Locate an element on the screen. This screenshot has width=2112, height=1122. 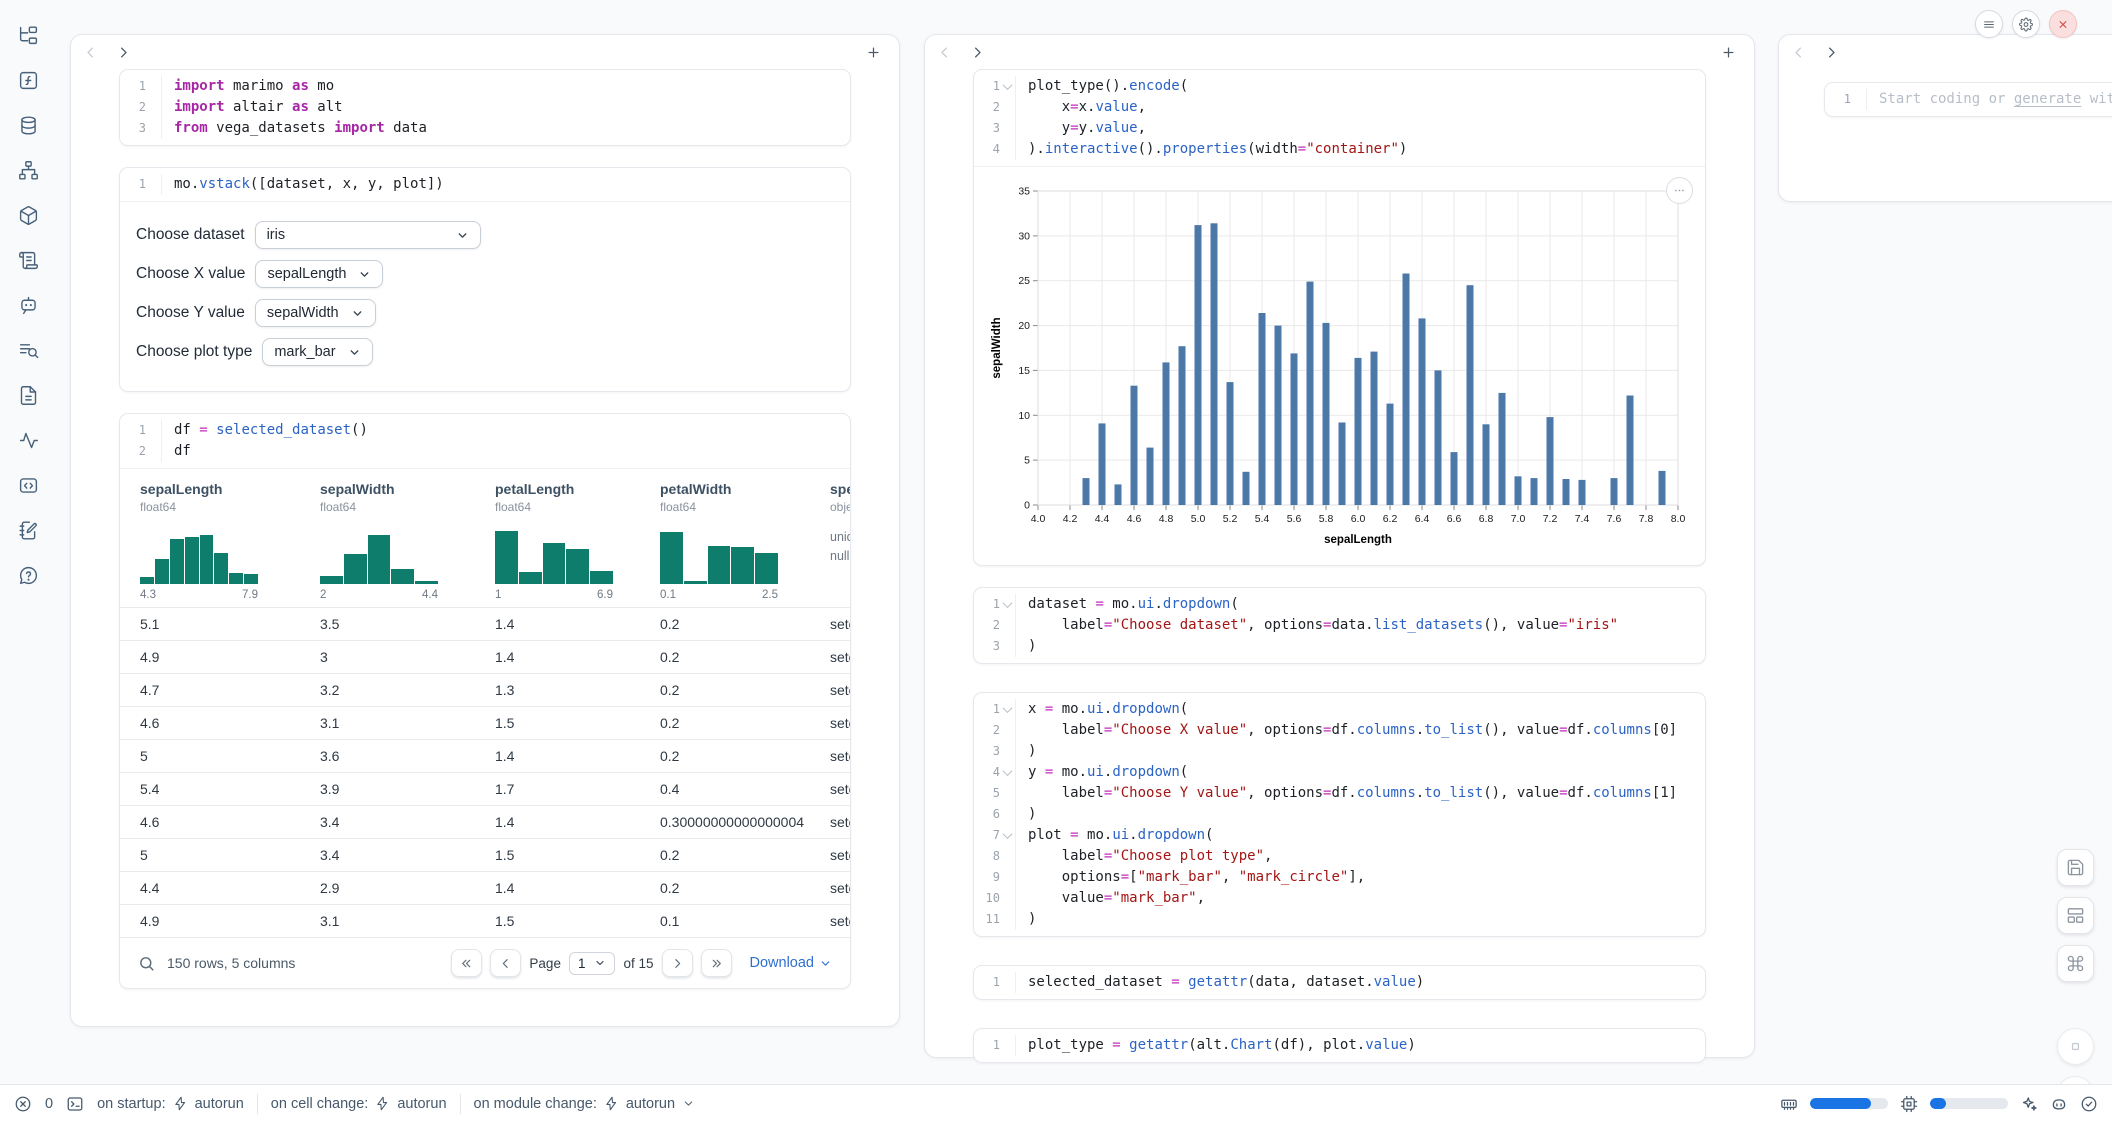
connection-status-button is located at coordinates (2089, 1104).